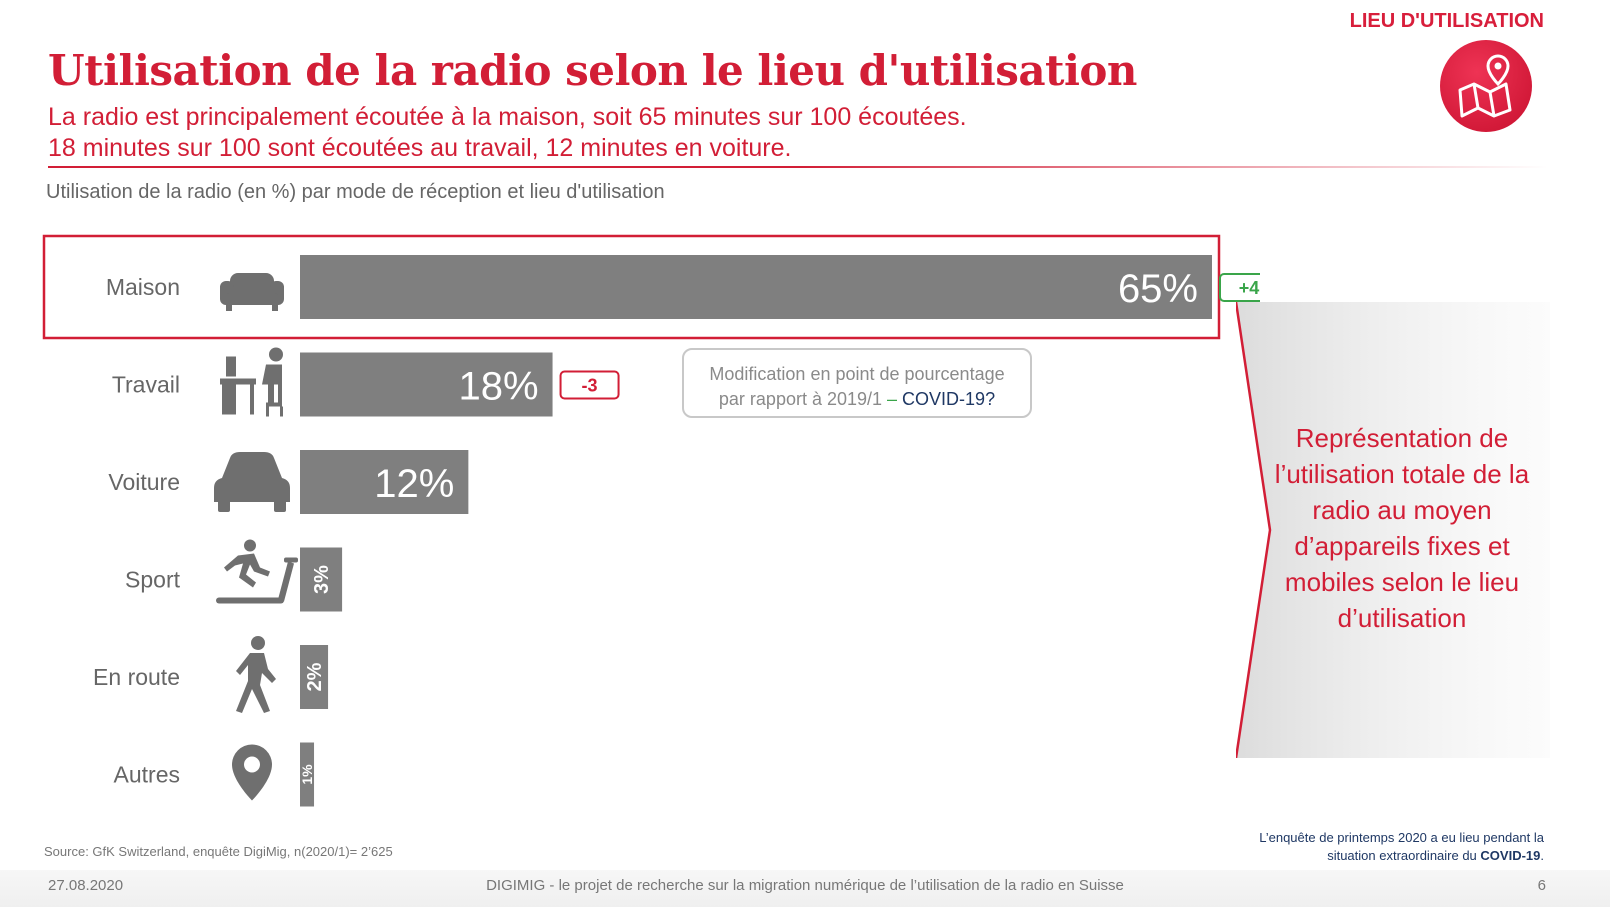 The width and height of the screenshot is (1610, 907). Describe the element at coordinates (1158, 289) in the screenshot. I see `value-label-maison: 65%` at that location.